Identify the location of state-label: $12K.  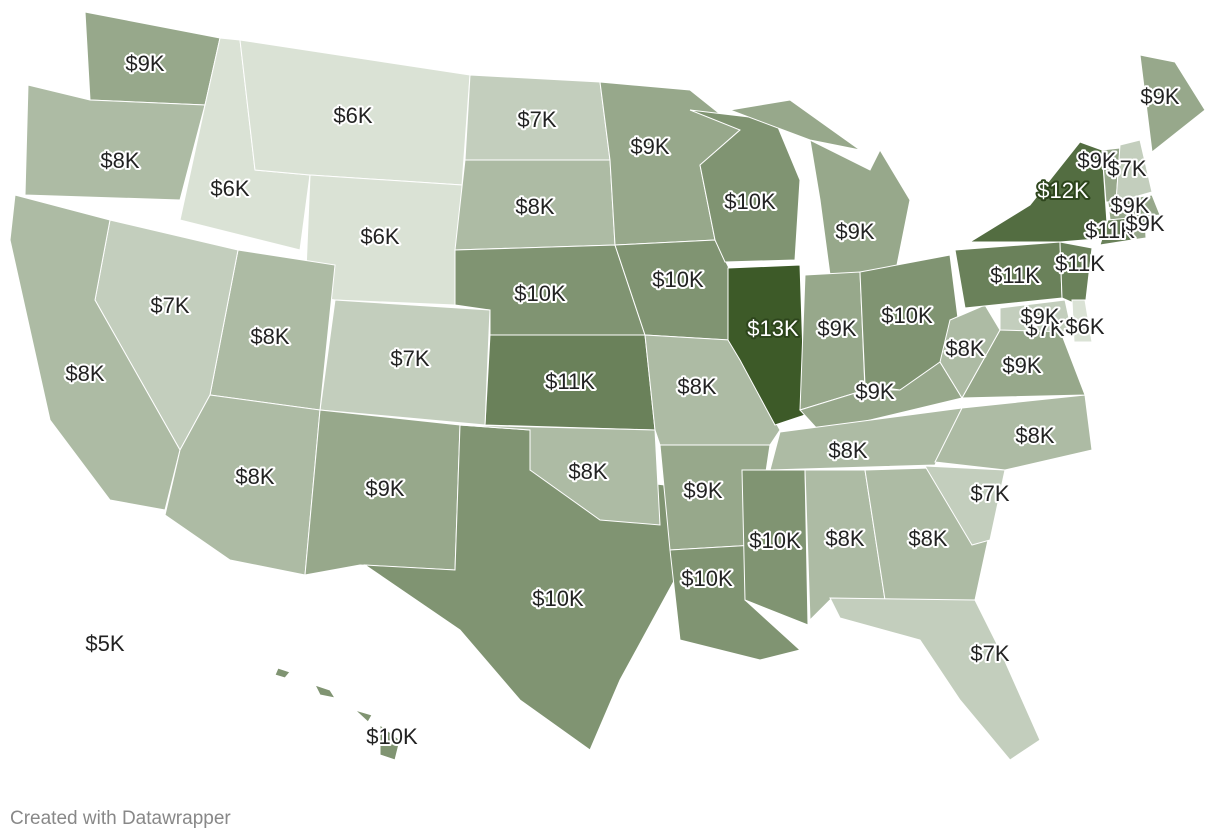
(1063, 190).